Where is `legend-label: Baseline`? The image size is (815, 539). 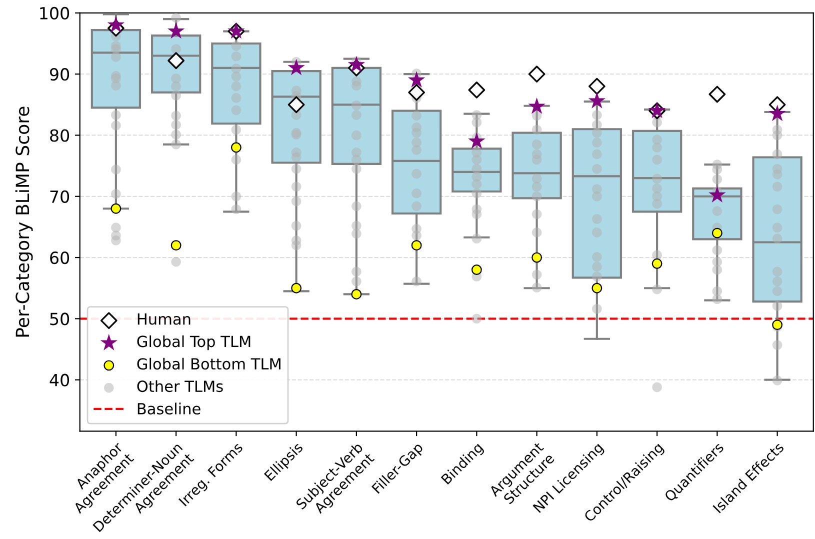
legend-label: Baseline is located at coordinates (169, 408).